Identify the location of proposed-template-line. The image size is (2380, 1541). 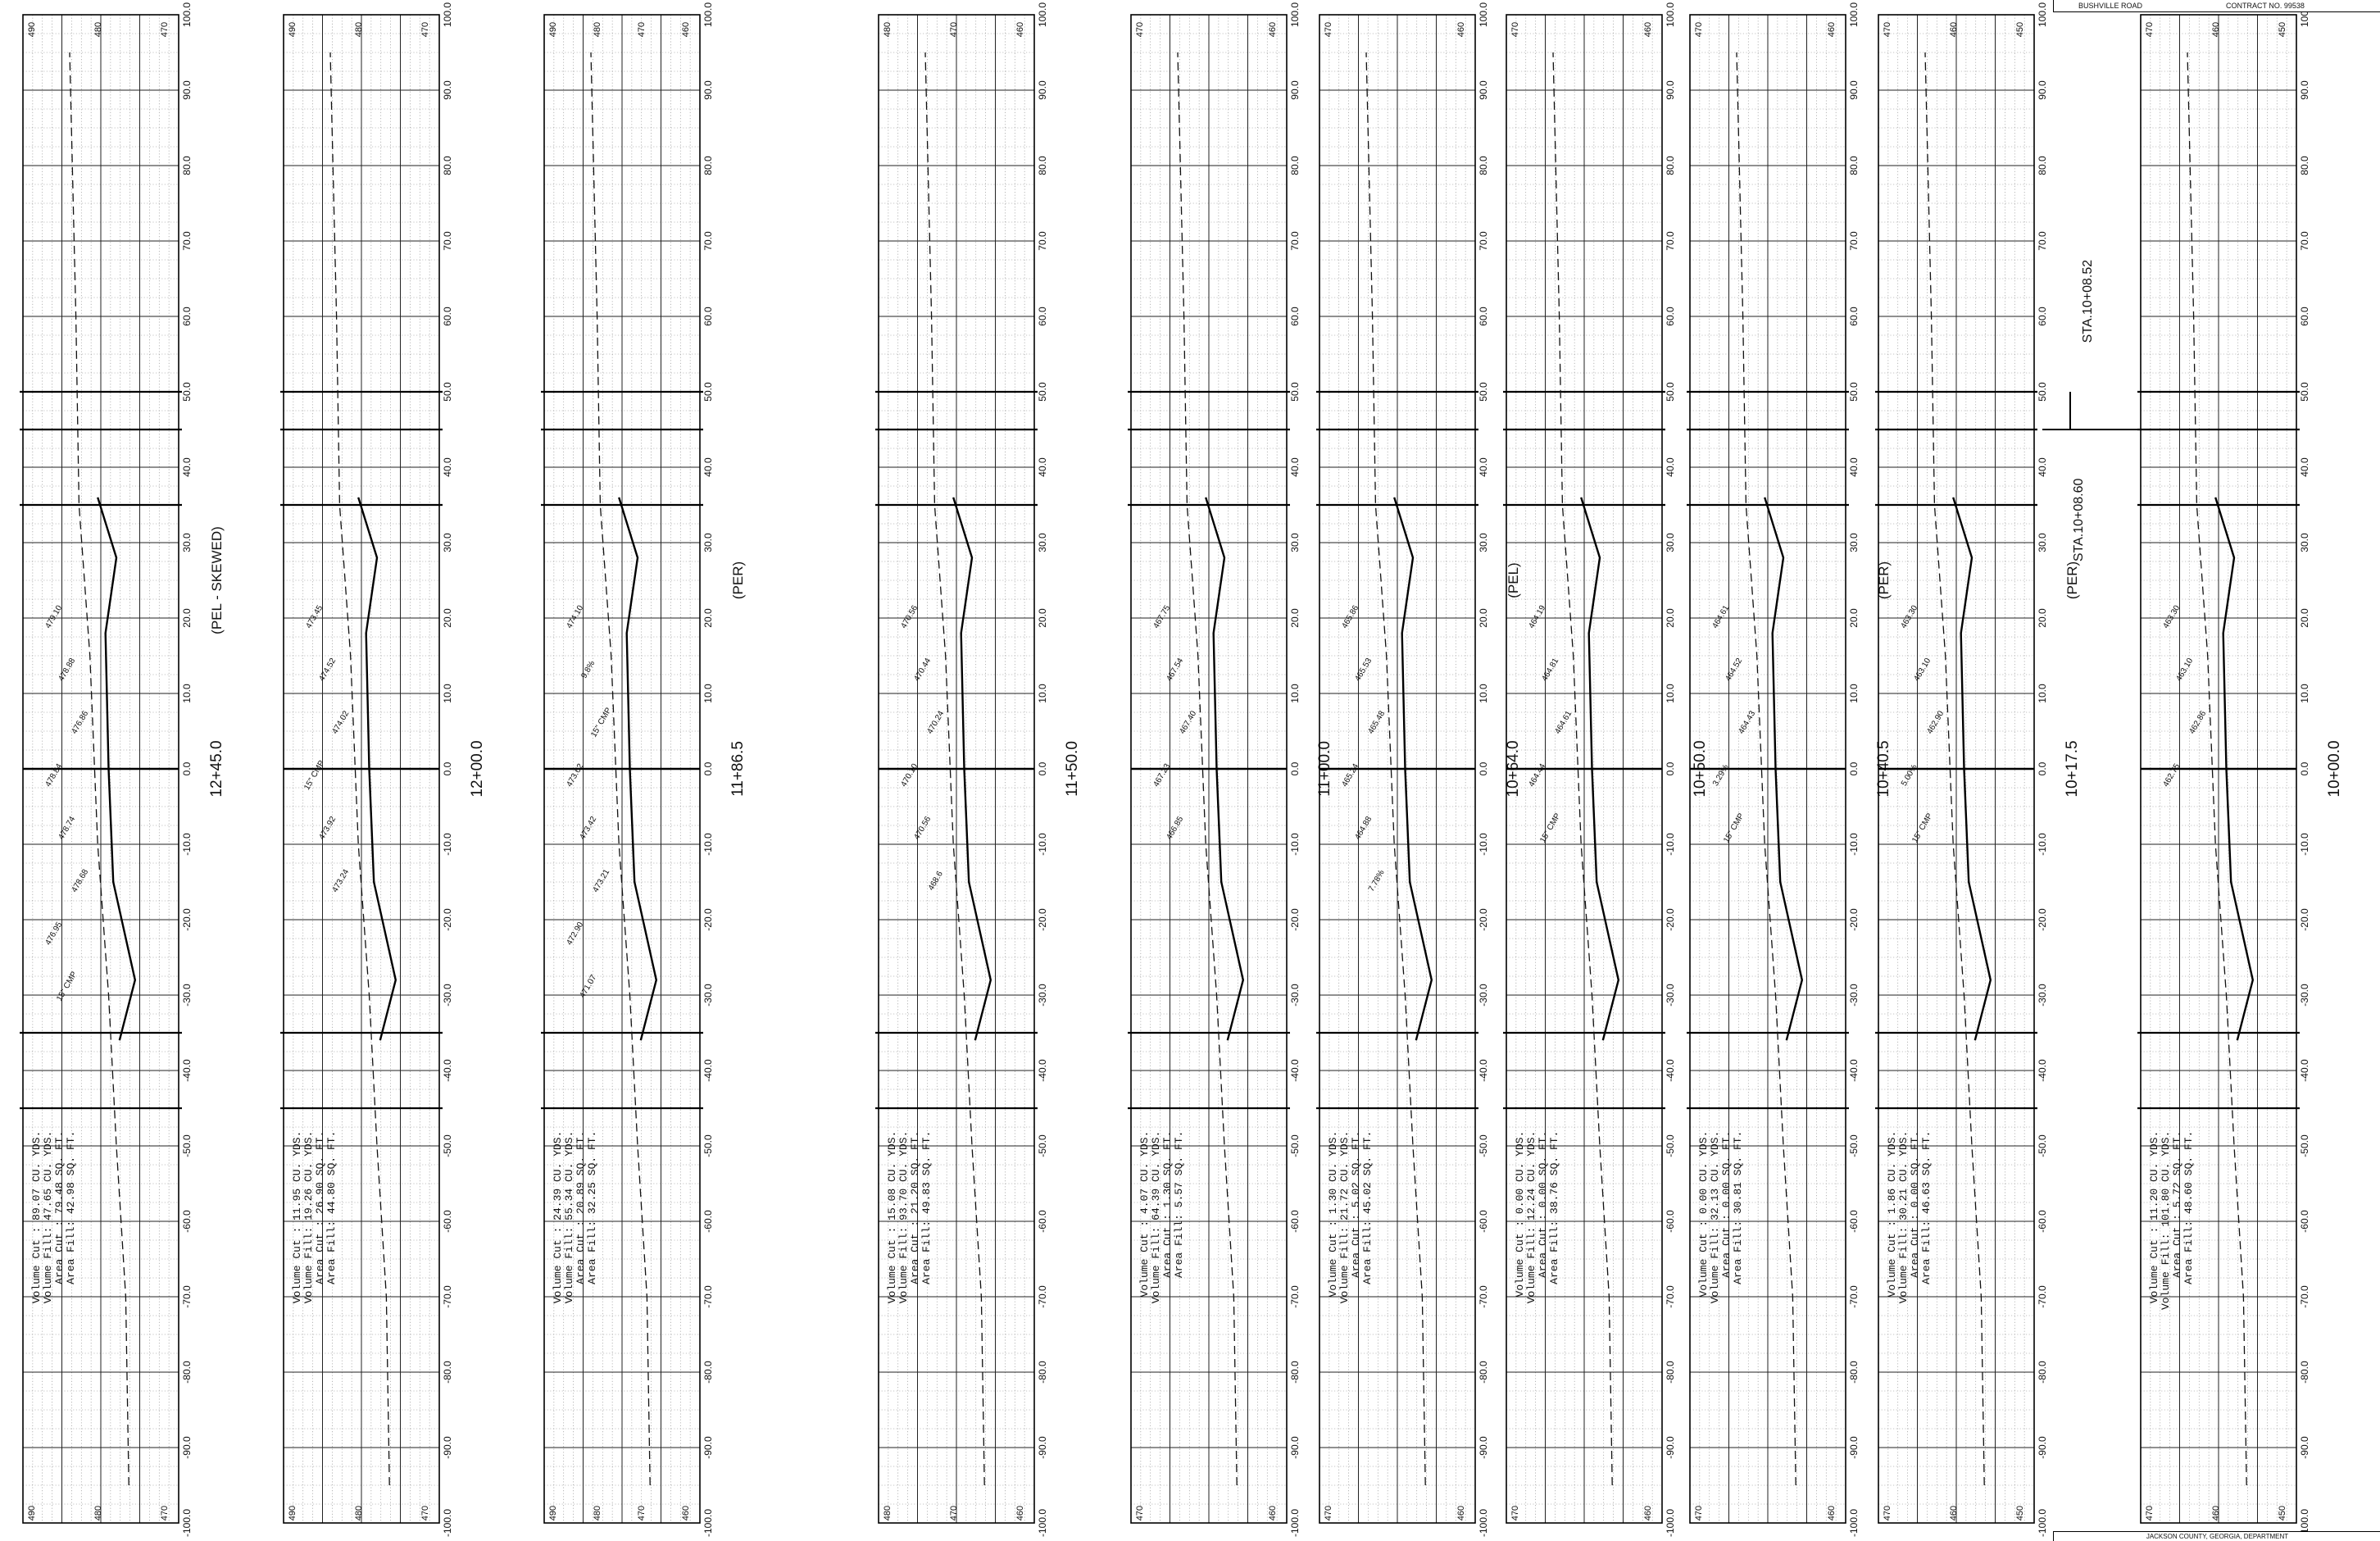
(1600, 769).